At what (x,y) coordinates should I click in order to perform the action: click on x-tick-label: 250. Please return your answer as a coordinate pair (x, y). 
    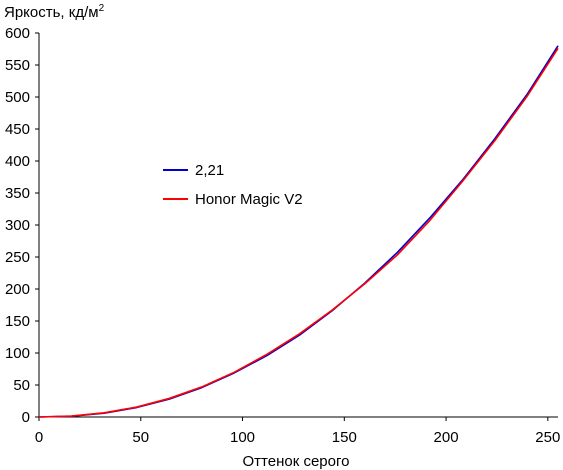
    Looking at the image, I should click on (547, 437).